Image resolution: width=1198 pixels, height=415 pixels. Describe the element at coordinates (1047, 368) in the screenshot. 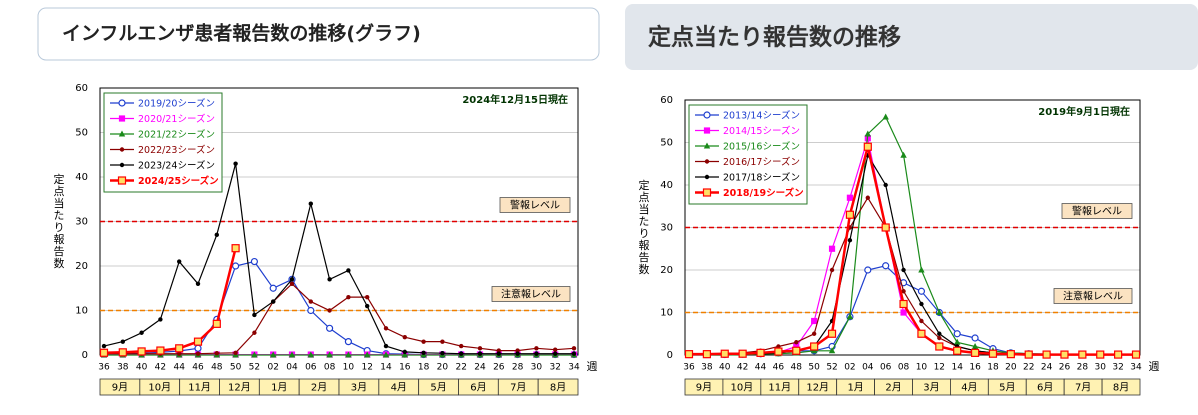

I see `x-tick-label: 24` at that location.